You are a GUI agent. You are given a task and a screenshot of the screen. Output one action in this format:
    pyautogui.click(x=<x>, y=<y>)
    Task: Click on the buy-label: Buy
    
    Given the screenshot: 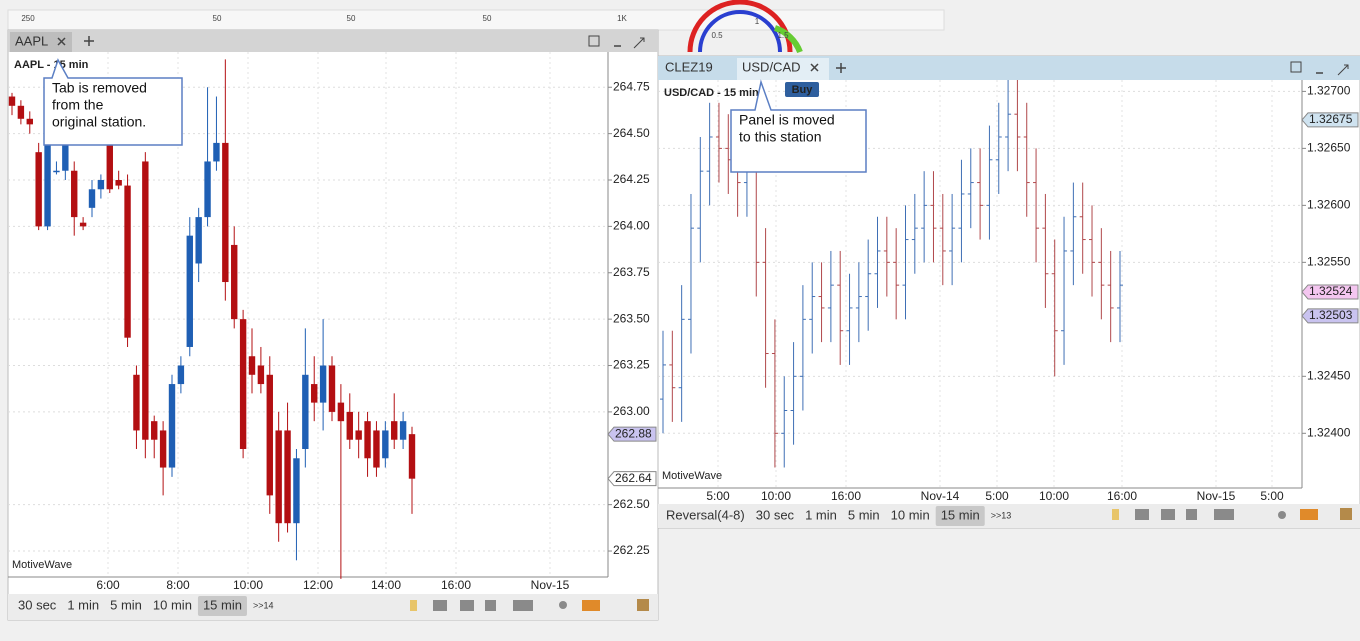 What is the action you would take?
    pyautogui.click(x=803, y=90)
    